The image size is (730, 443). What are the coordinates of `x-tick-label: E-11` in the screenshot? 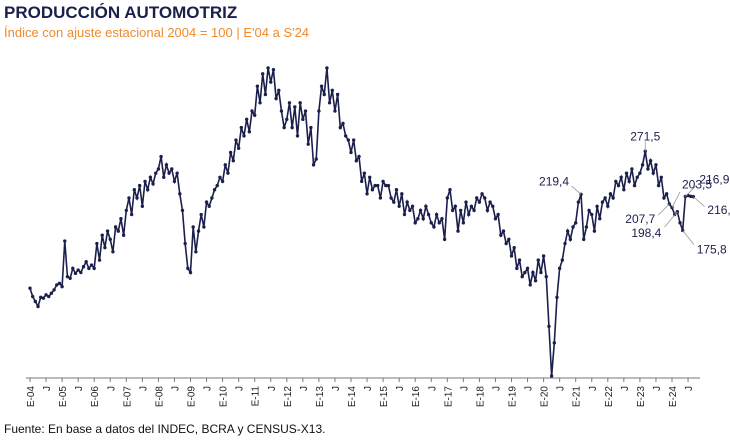 It's located at (256, 396).